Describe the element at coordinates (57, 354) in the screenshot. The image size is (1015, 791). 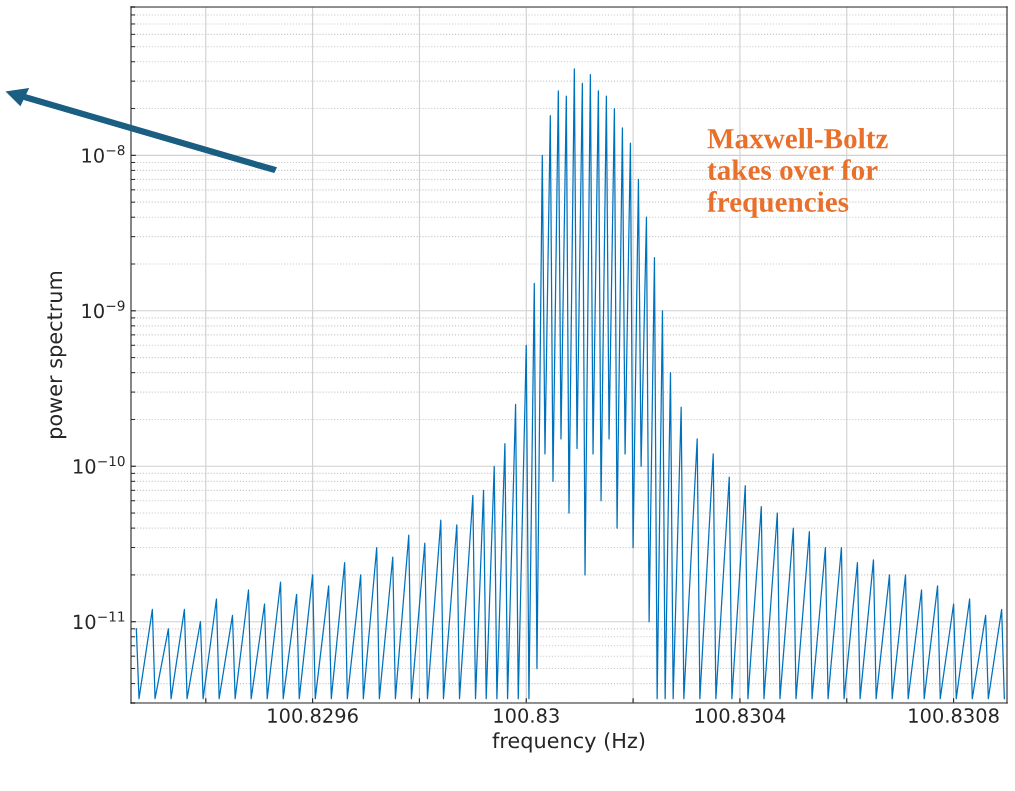
I see `y-axis-title: power spectrum` at that location.